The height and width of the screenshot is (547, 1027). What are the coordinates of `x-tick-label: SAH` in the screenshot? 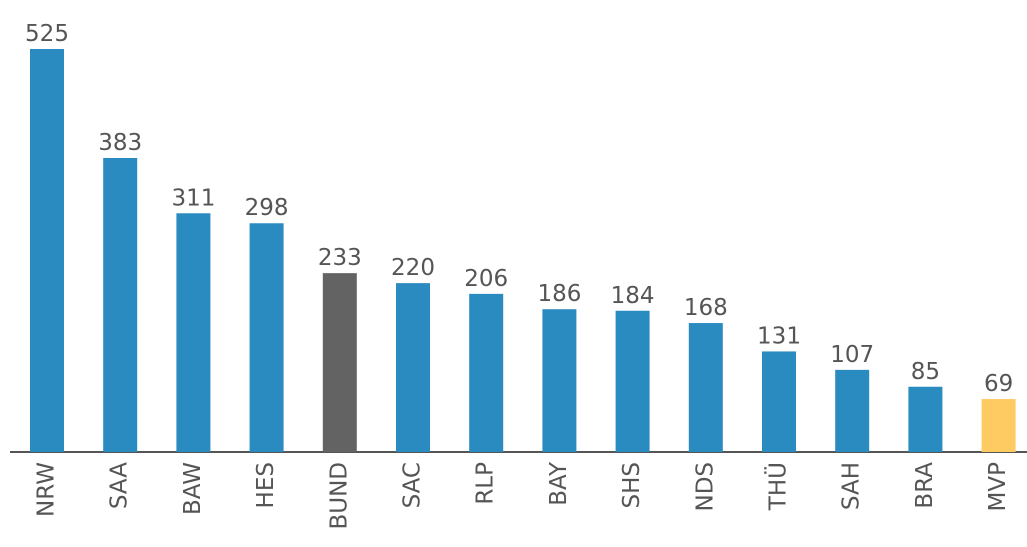 It's located at (852, 486).